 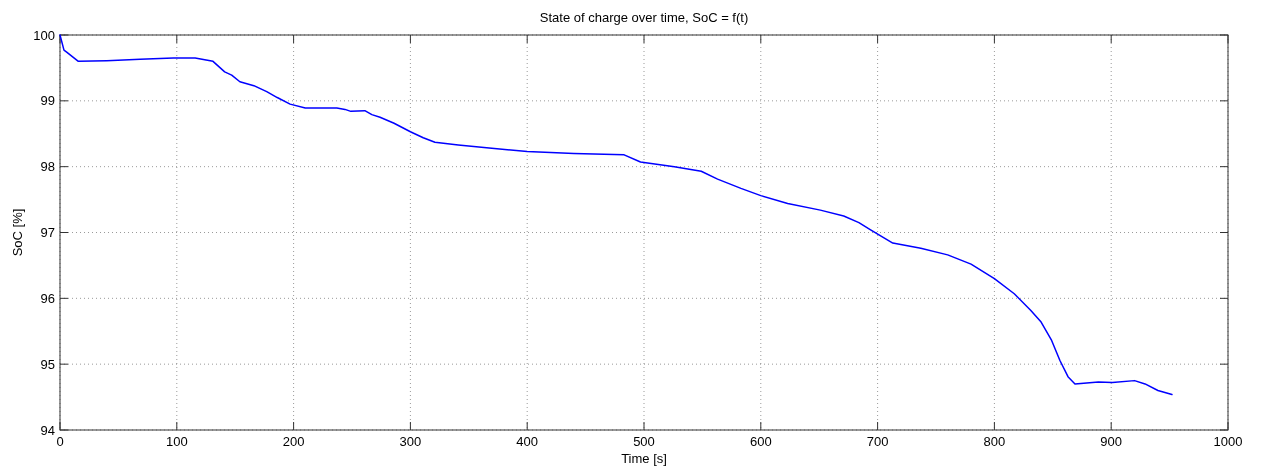 I want to click on x-tick-label: 300, so click(x=410, y=441).